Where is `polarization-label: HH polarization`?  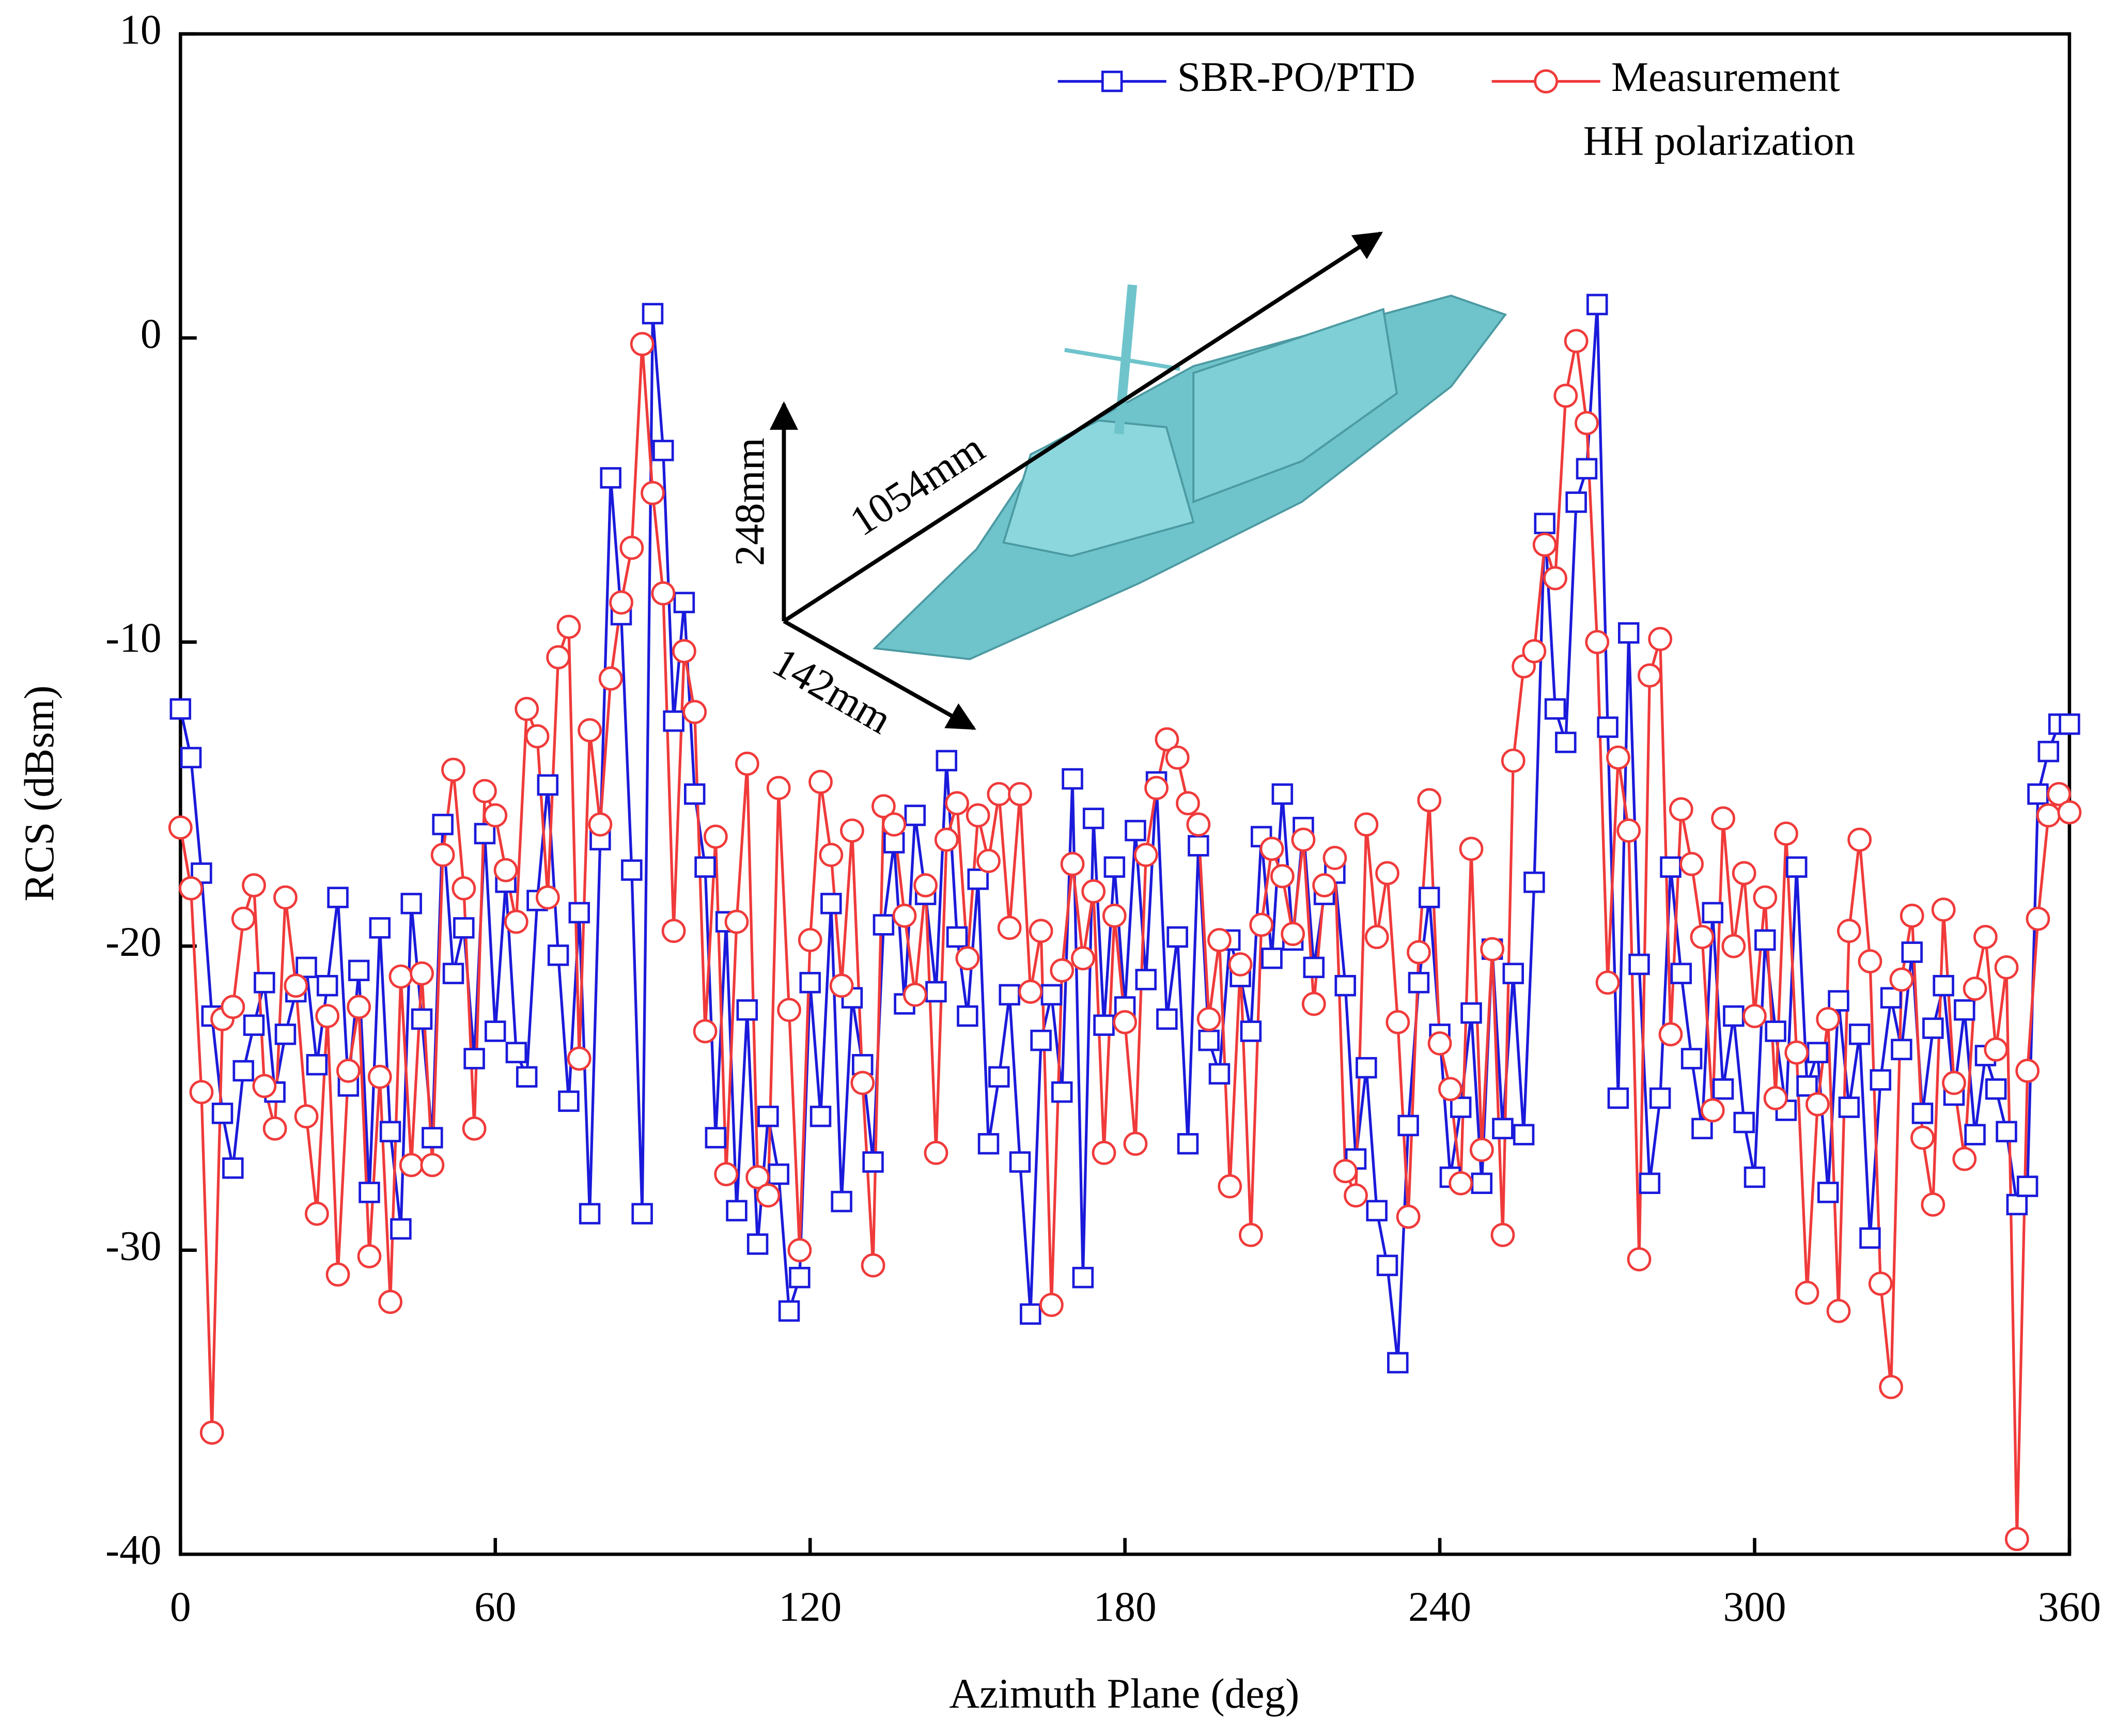
polarization-label: HH polarization is located at coordinates (1719, 141).